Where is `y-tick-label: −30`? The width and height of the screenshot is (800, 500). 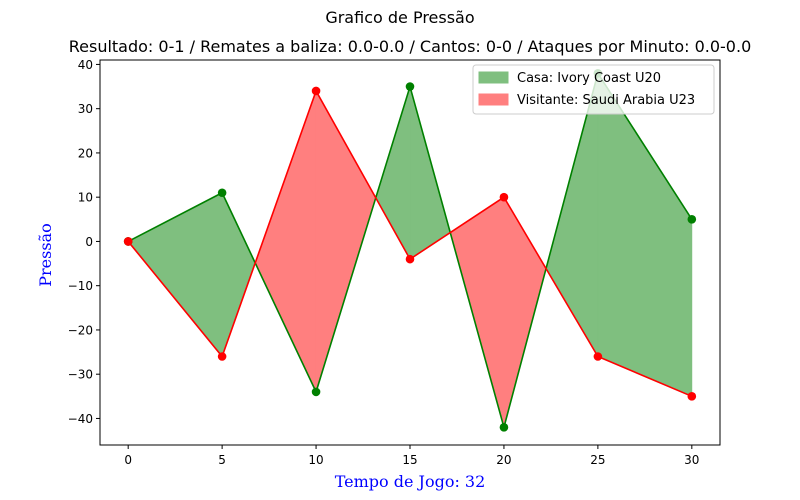 y-tick-label: −30 is located at coordinates (80, 375).